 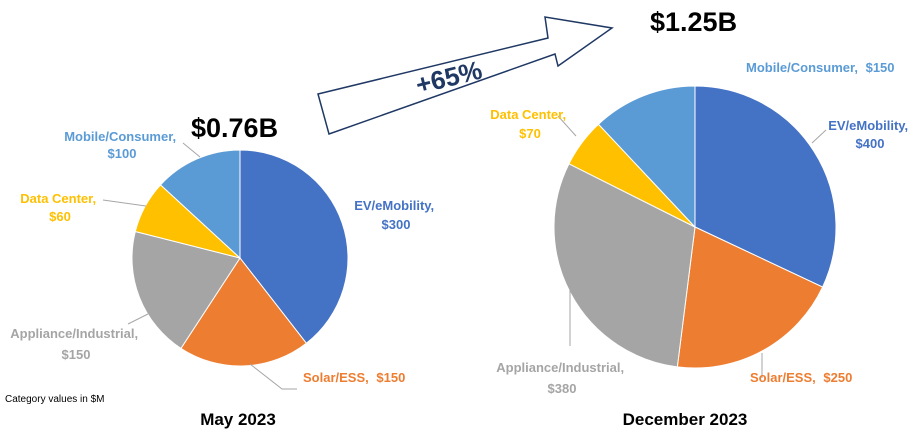 I want to click on may-slice-appliance, so click(x=186, y=290).